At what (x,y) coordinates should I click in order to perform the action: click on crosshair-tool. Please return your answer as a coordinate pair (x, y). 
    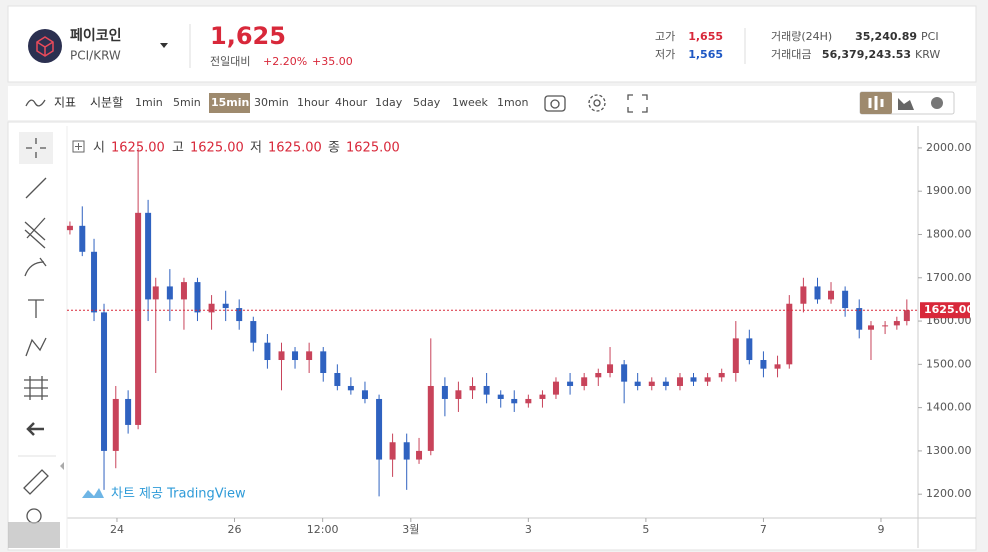
    Looking at the image, I should click on (36, 148).